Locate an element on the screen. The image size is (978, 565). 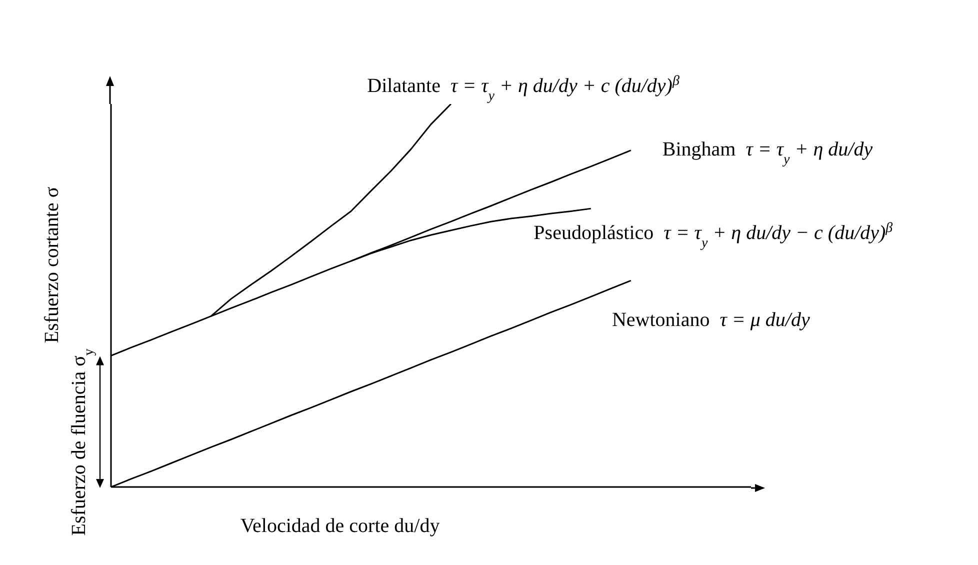
series-label: Bingham is located at coordinates (699, 149).